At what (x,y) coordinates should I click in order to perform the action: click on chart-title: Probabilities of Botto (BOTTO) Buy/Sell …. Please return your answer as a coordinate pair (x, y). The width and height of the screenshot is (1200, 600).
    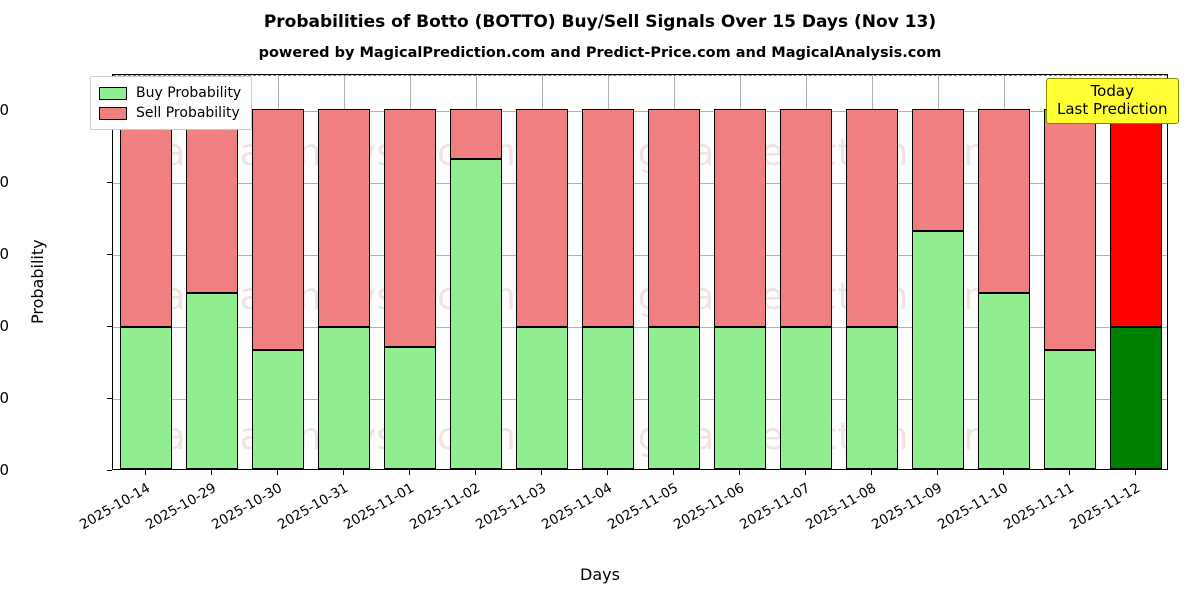
    Looking at the image, I should click on (600, 22).